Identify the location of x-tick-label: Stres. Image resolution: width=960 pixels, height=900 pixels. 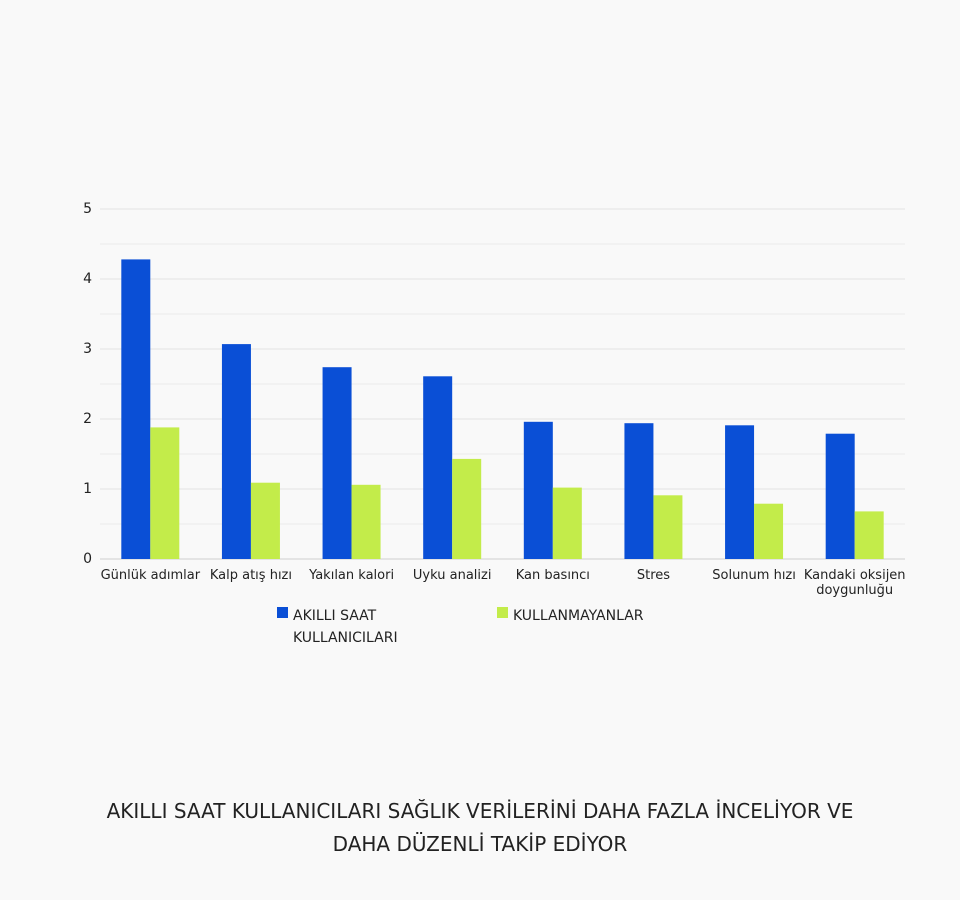
(653, 575).